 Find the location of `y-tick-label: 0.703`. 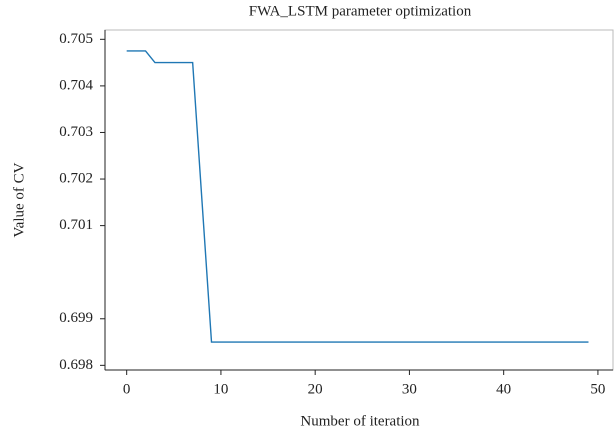

y-tick-label: 0.703 is located at coordinates (76, 132).